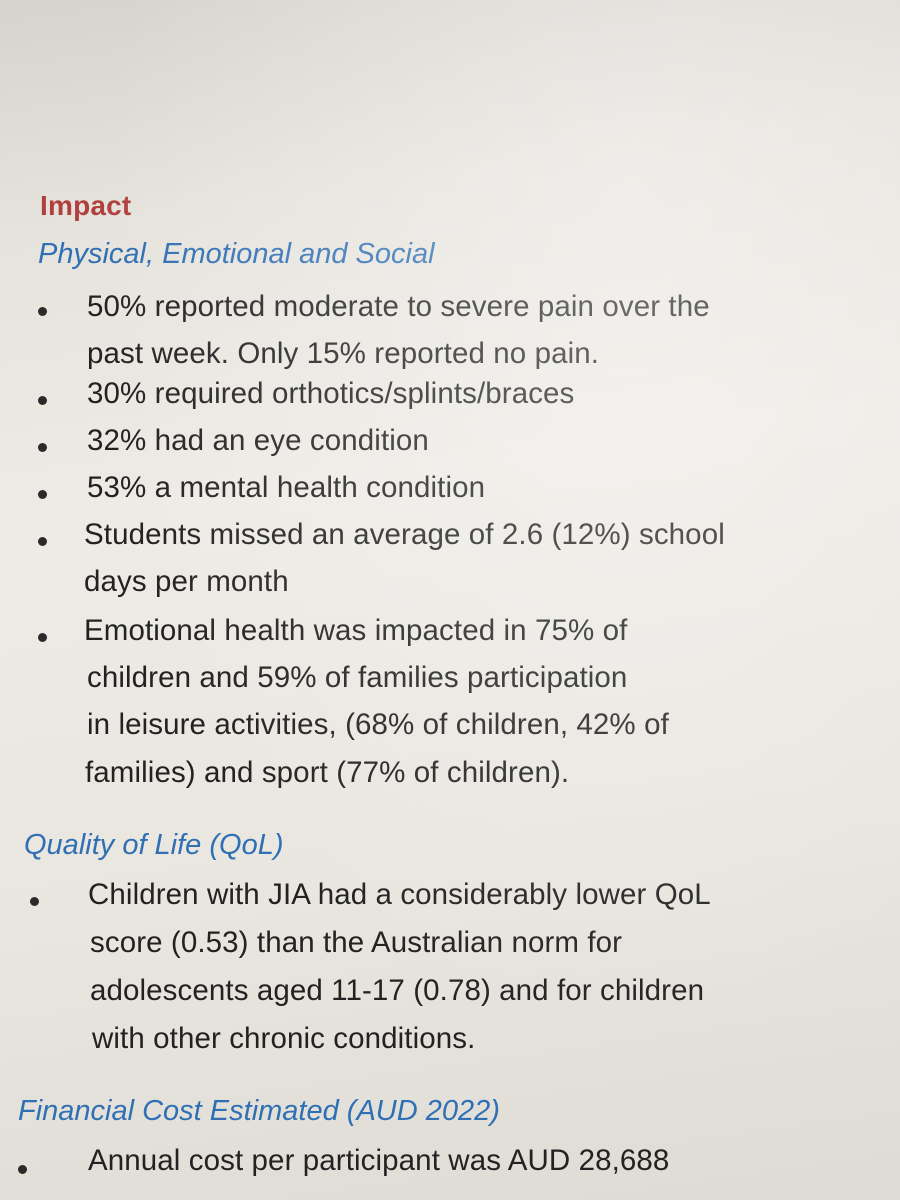 The width and height of the screenshot is (900, 1200). Describe the element at coordinates (259, 1111) in the screenshot. I see `subheading-financial-cost: Financial Cost Estimated (AUD 2022)` at that location.